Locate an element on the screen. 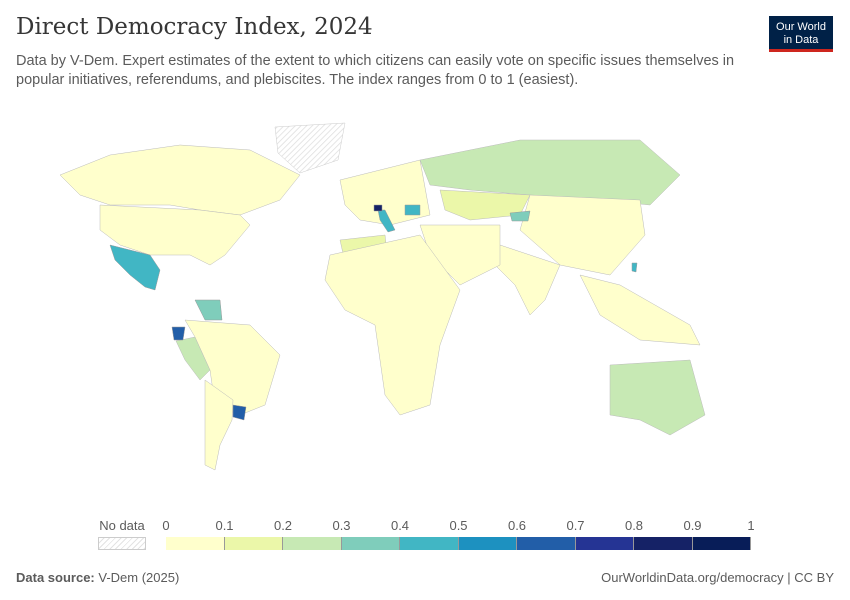 This screenshot has height=600, width=850. chart-title: Direct Democracy Index, 2024 is located at coordinates (194, 27).